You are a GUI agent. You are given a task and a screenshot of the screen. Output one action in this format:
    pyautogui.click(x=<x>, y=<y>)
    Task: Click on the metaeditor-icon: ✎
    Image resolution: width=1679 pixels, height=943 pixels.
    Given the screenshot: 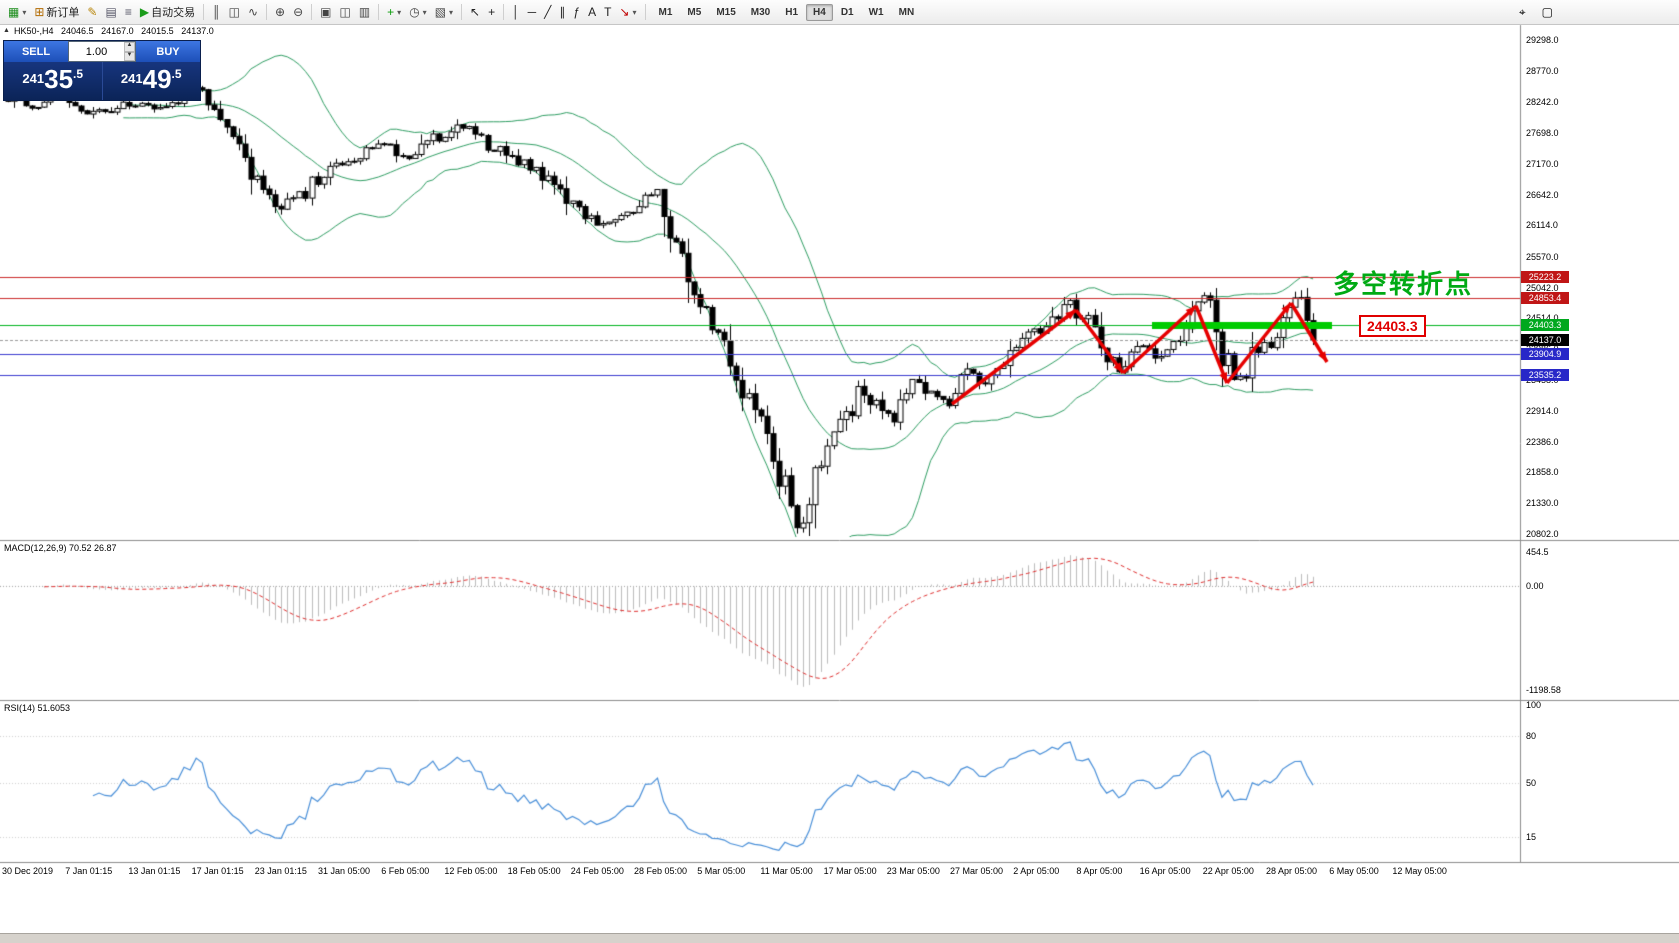 What is the action you would take?
    pyautogui.click(x=92, y=12)
    